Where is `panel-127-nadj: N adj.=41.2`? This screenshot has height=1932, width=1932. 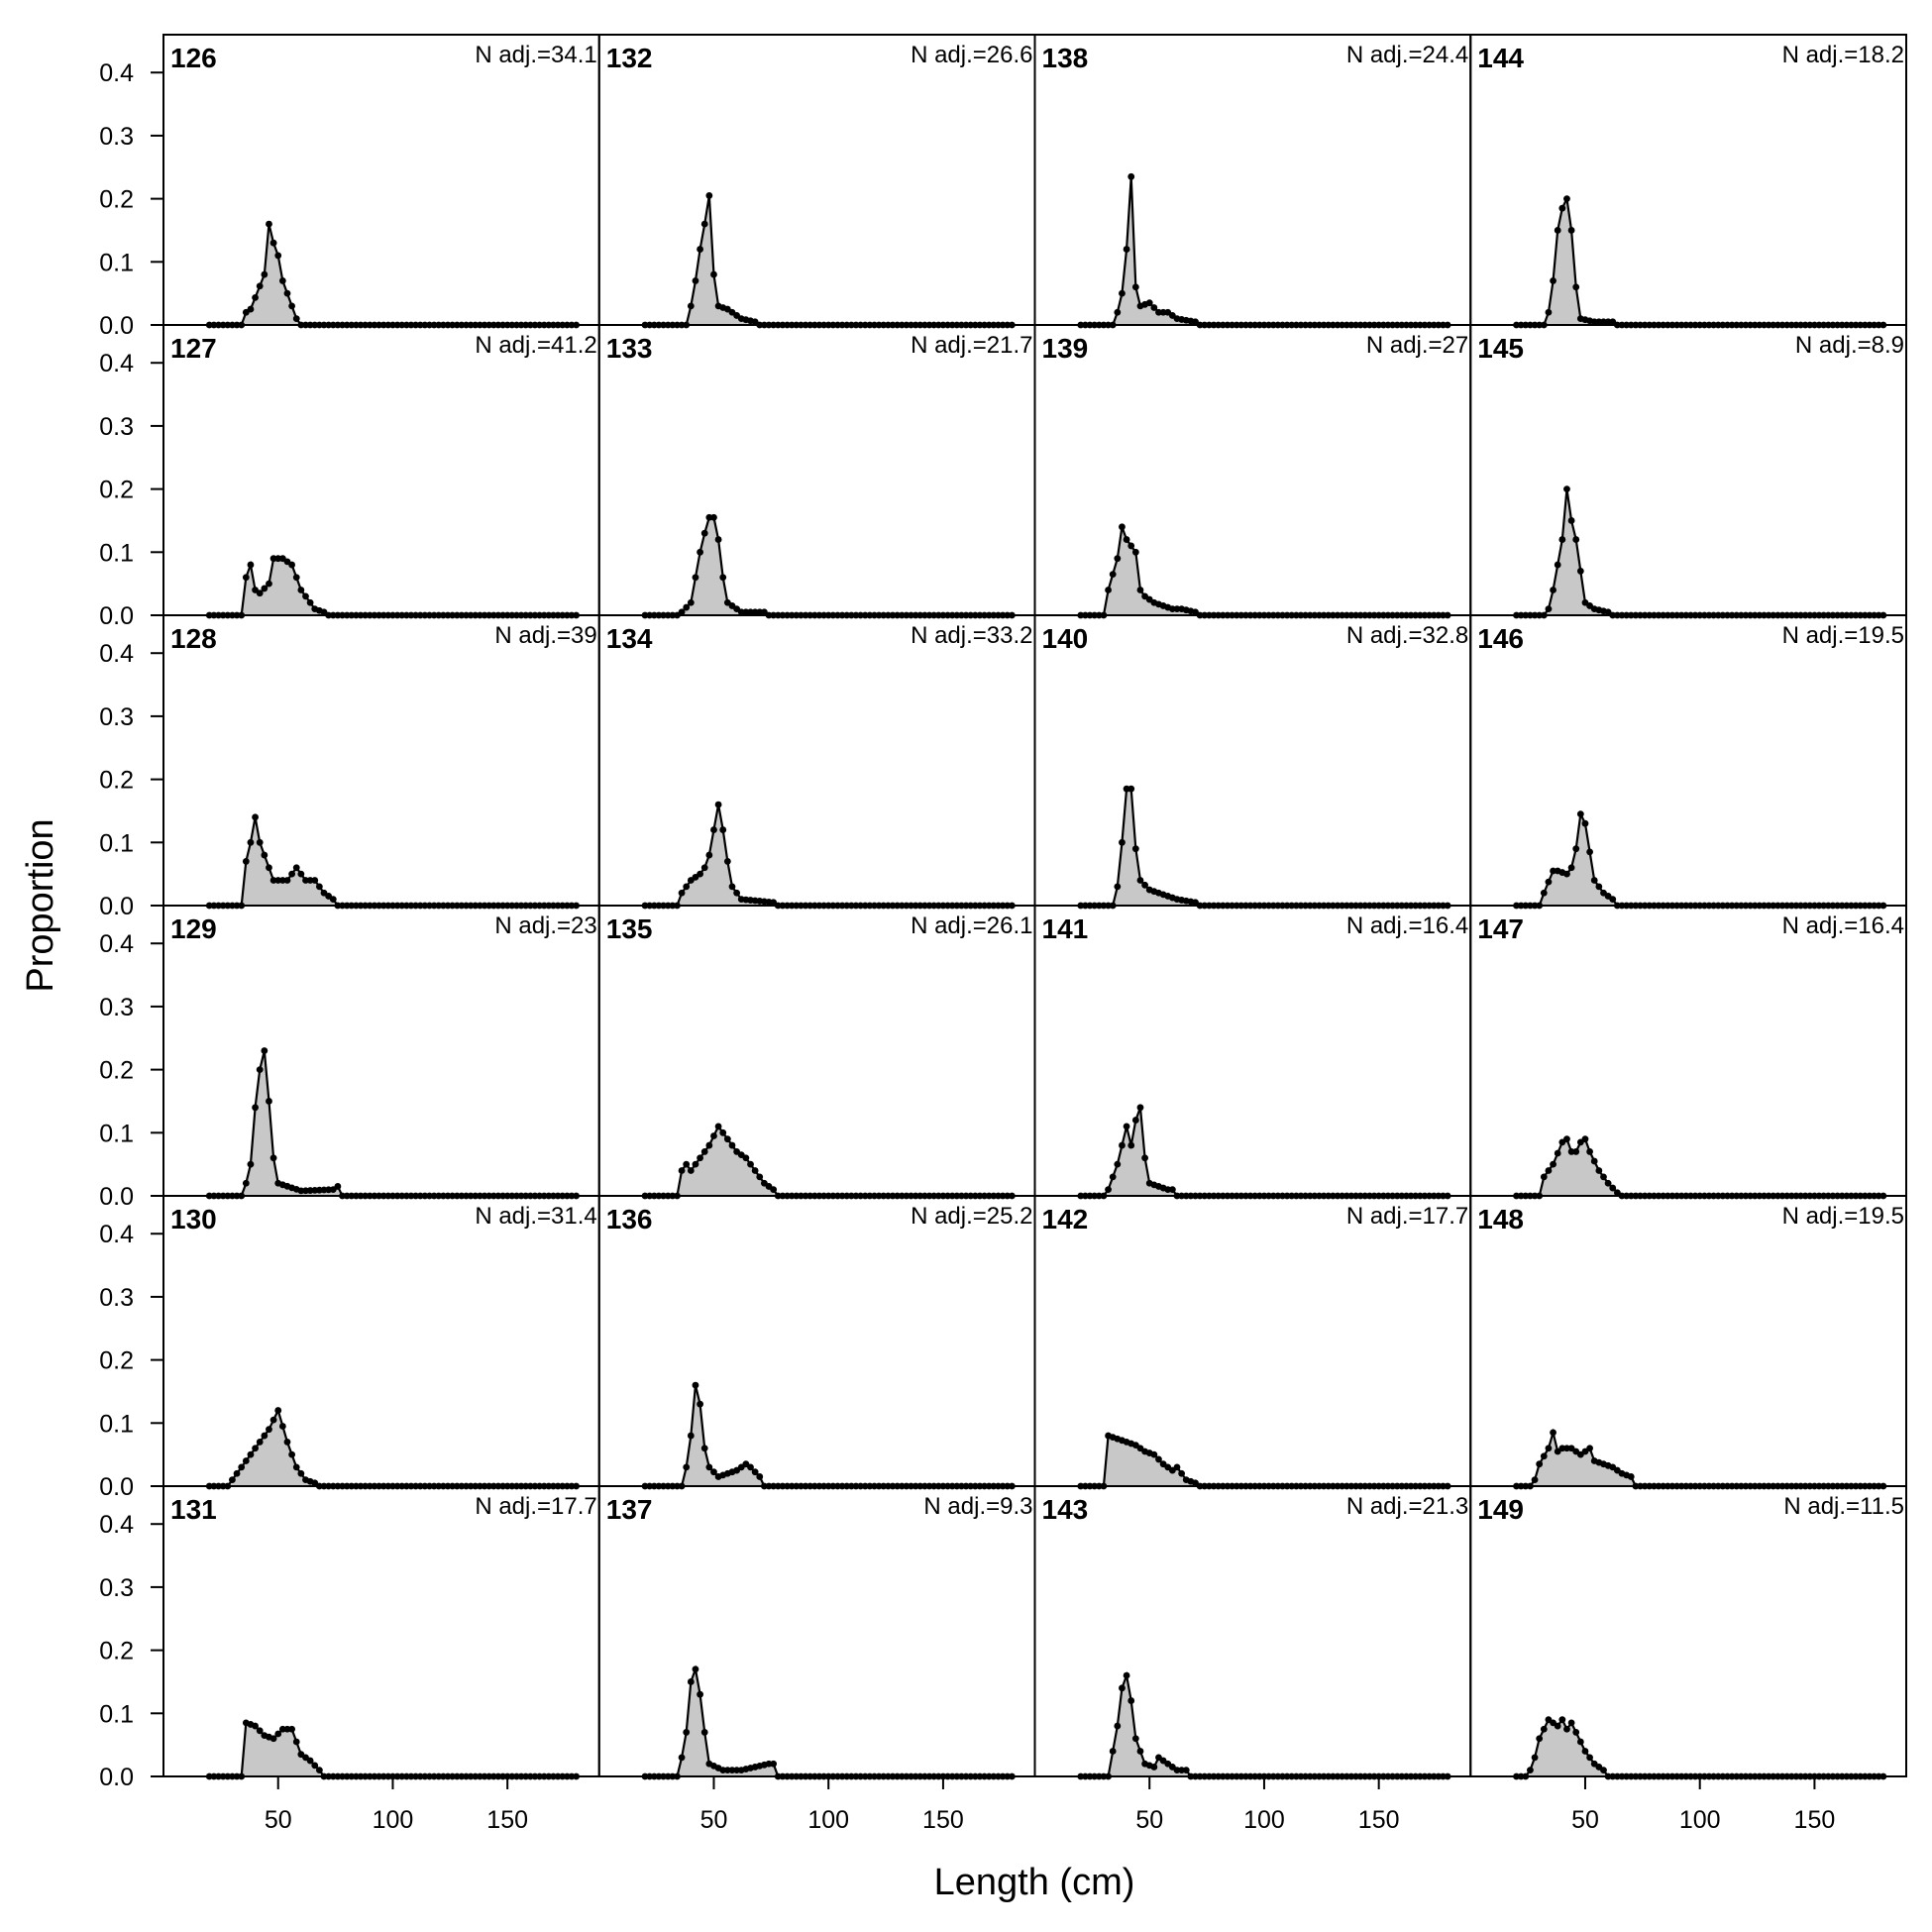
panel-127-nadj: N adj.=41.2 is located at coordinates (535, 345).